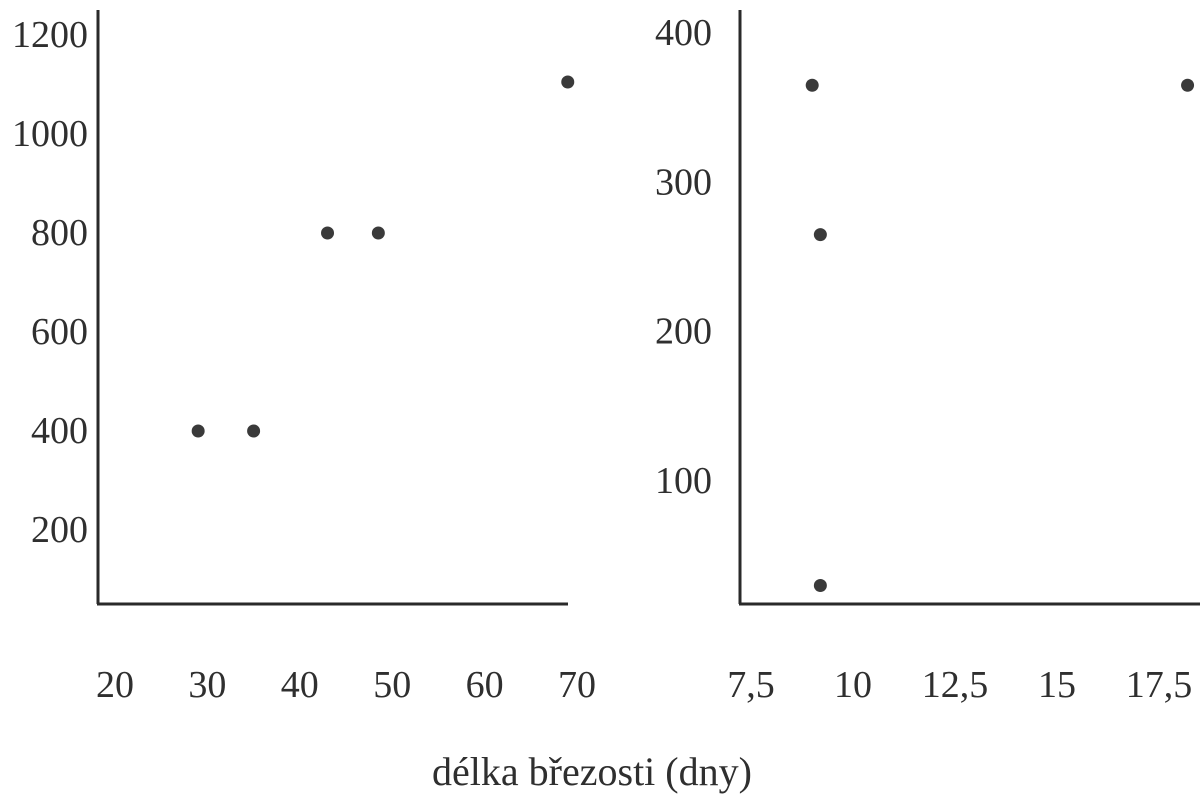 Image resolution: width=1200 pixels, height=803 pixels. I want to click on left-x-tick-label: 30, so click(207, 685).